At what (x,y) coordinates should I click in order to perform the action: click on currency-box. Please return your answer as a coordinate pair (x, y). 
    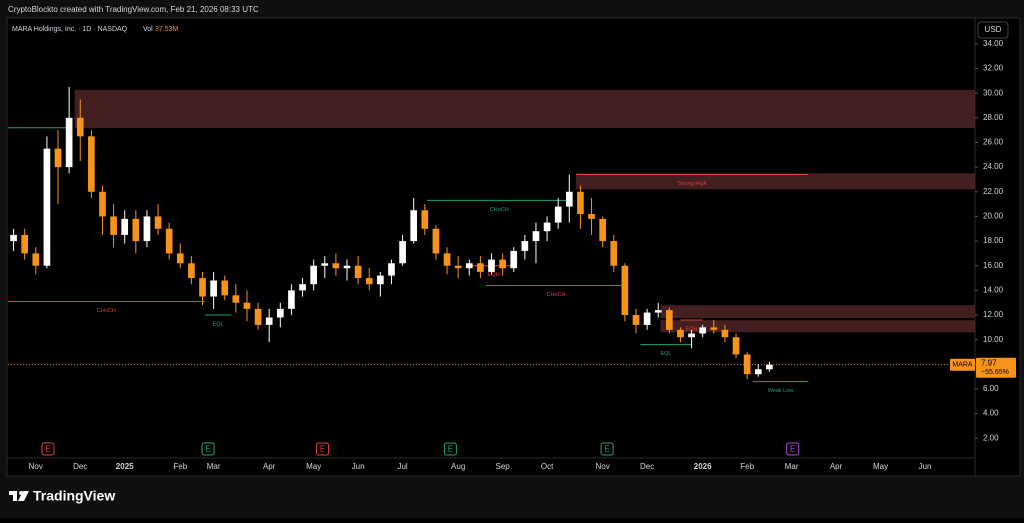
    Looking at the image, I should click on (993, 30).